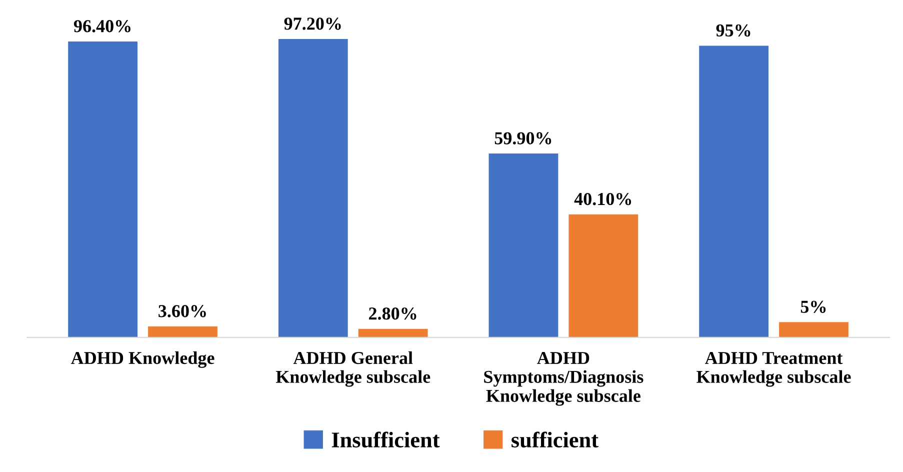  What do you see at coordinates (555, 440) in the screenshot?
I see `legend-label: sufficient` at bounding box center [555, 440].